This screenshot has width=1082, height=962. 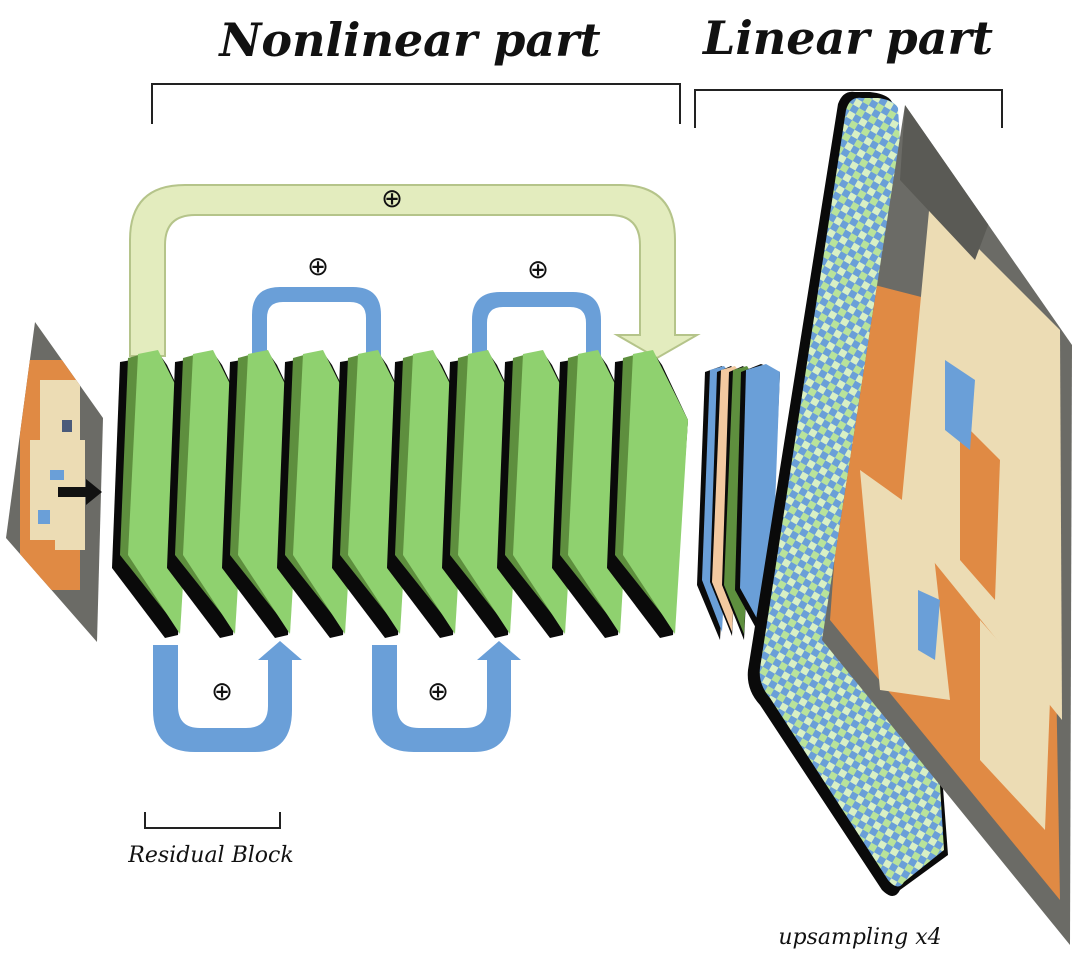 I want to click on nonlinear-bracket, so click(x=416, y=104).